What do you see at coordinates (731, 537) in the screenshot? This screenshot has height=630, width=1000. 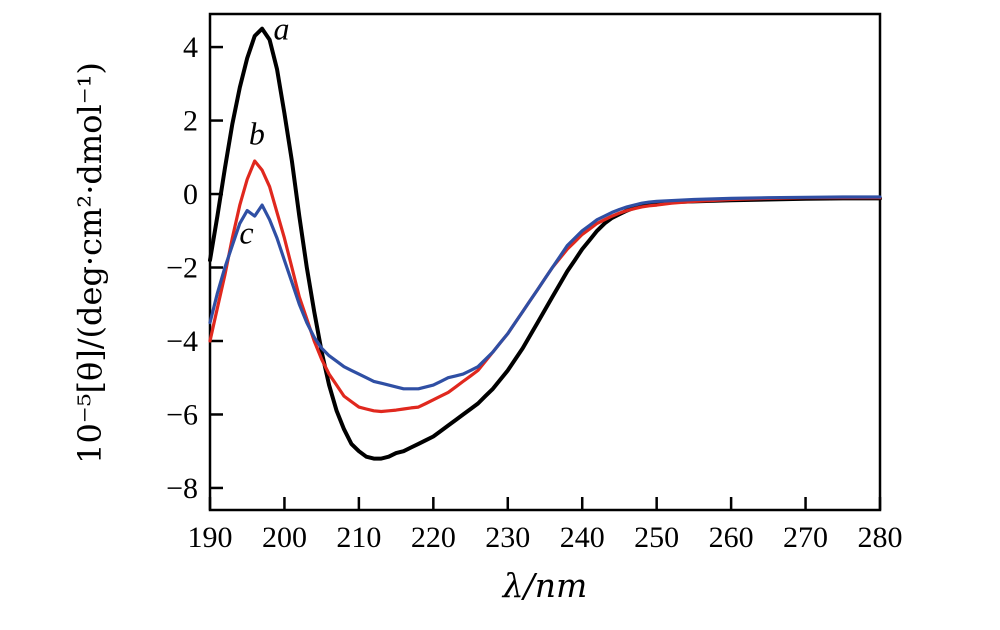 I see `x-tick-label: 260` at bounding box center [731, 537].